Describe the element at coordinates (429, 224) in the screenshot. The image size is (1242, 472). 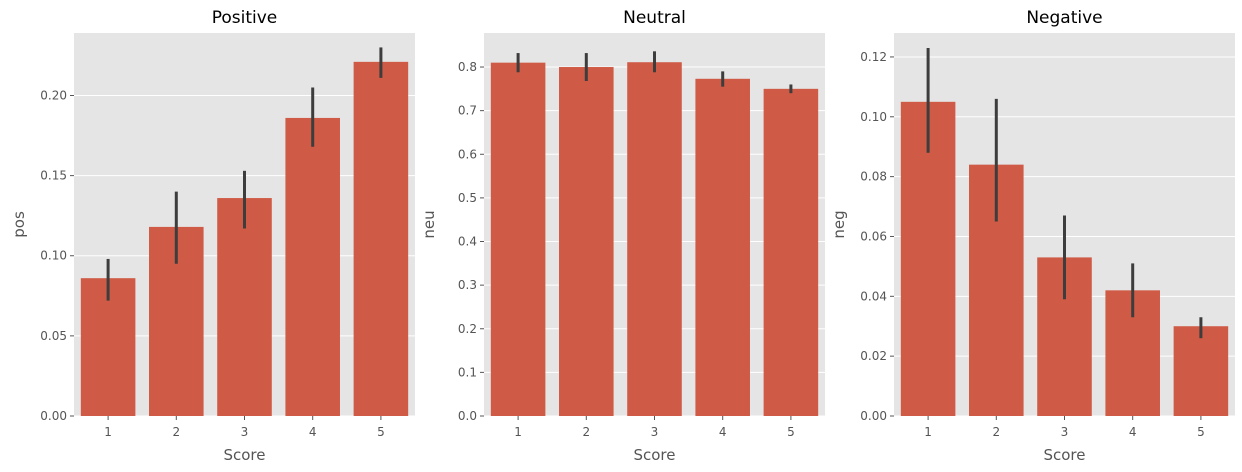
I see `y-axis-label: neu` at that location.